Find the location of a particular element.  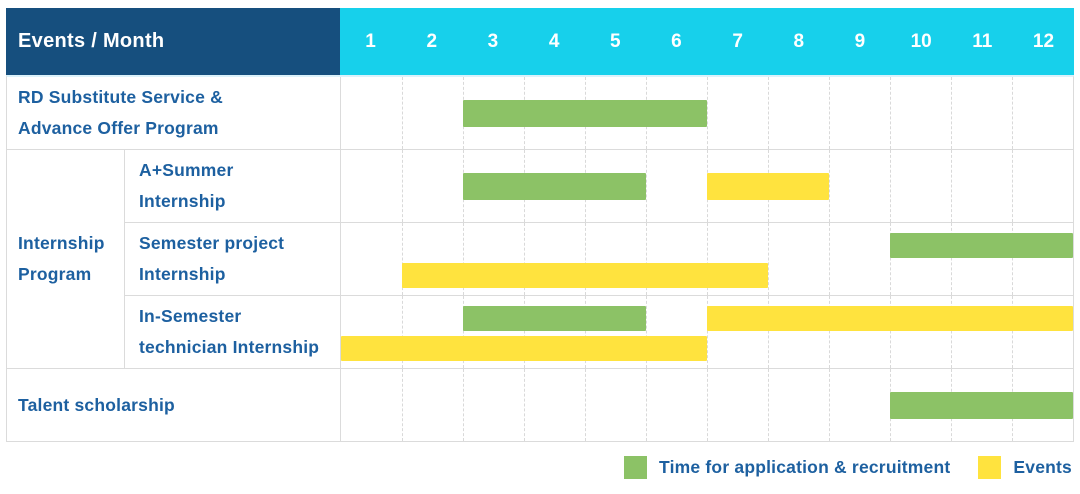

month-label: 6 is located at coordinates (676, 41).